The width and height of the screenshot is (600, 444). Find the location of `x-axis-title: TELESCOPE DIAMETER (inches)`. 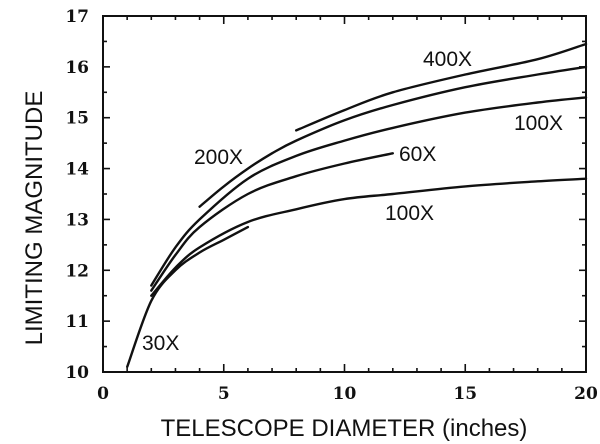

x-axis-title: TELESCOPE DIAMETER (inches) is located at coordinates (344, 428).